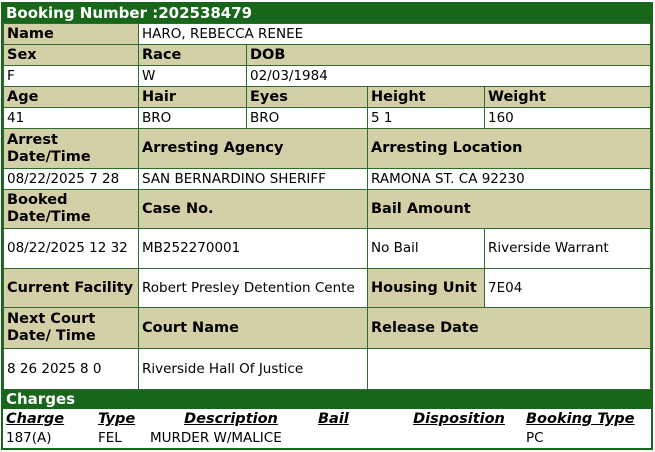 The width and height of the screenshot is (655, 452). I want to click on arresting-location-value: RAMONA ST. CA 92230, so click(509, 179).